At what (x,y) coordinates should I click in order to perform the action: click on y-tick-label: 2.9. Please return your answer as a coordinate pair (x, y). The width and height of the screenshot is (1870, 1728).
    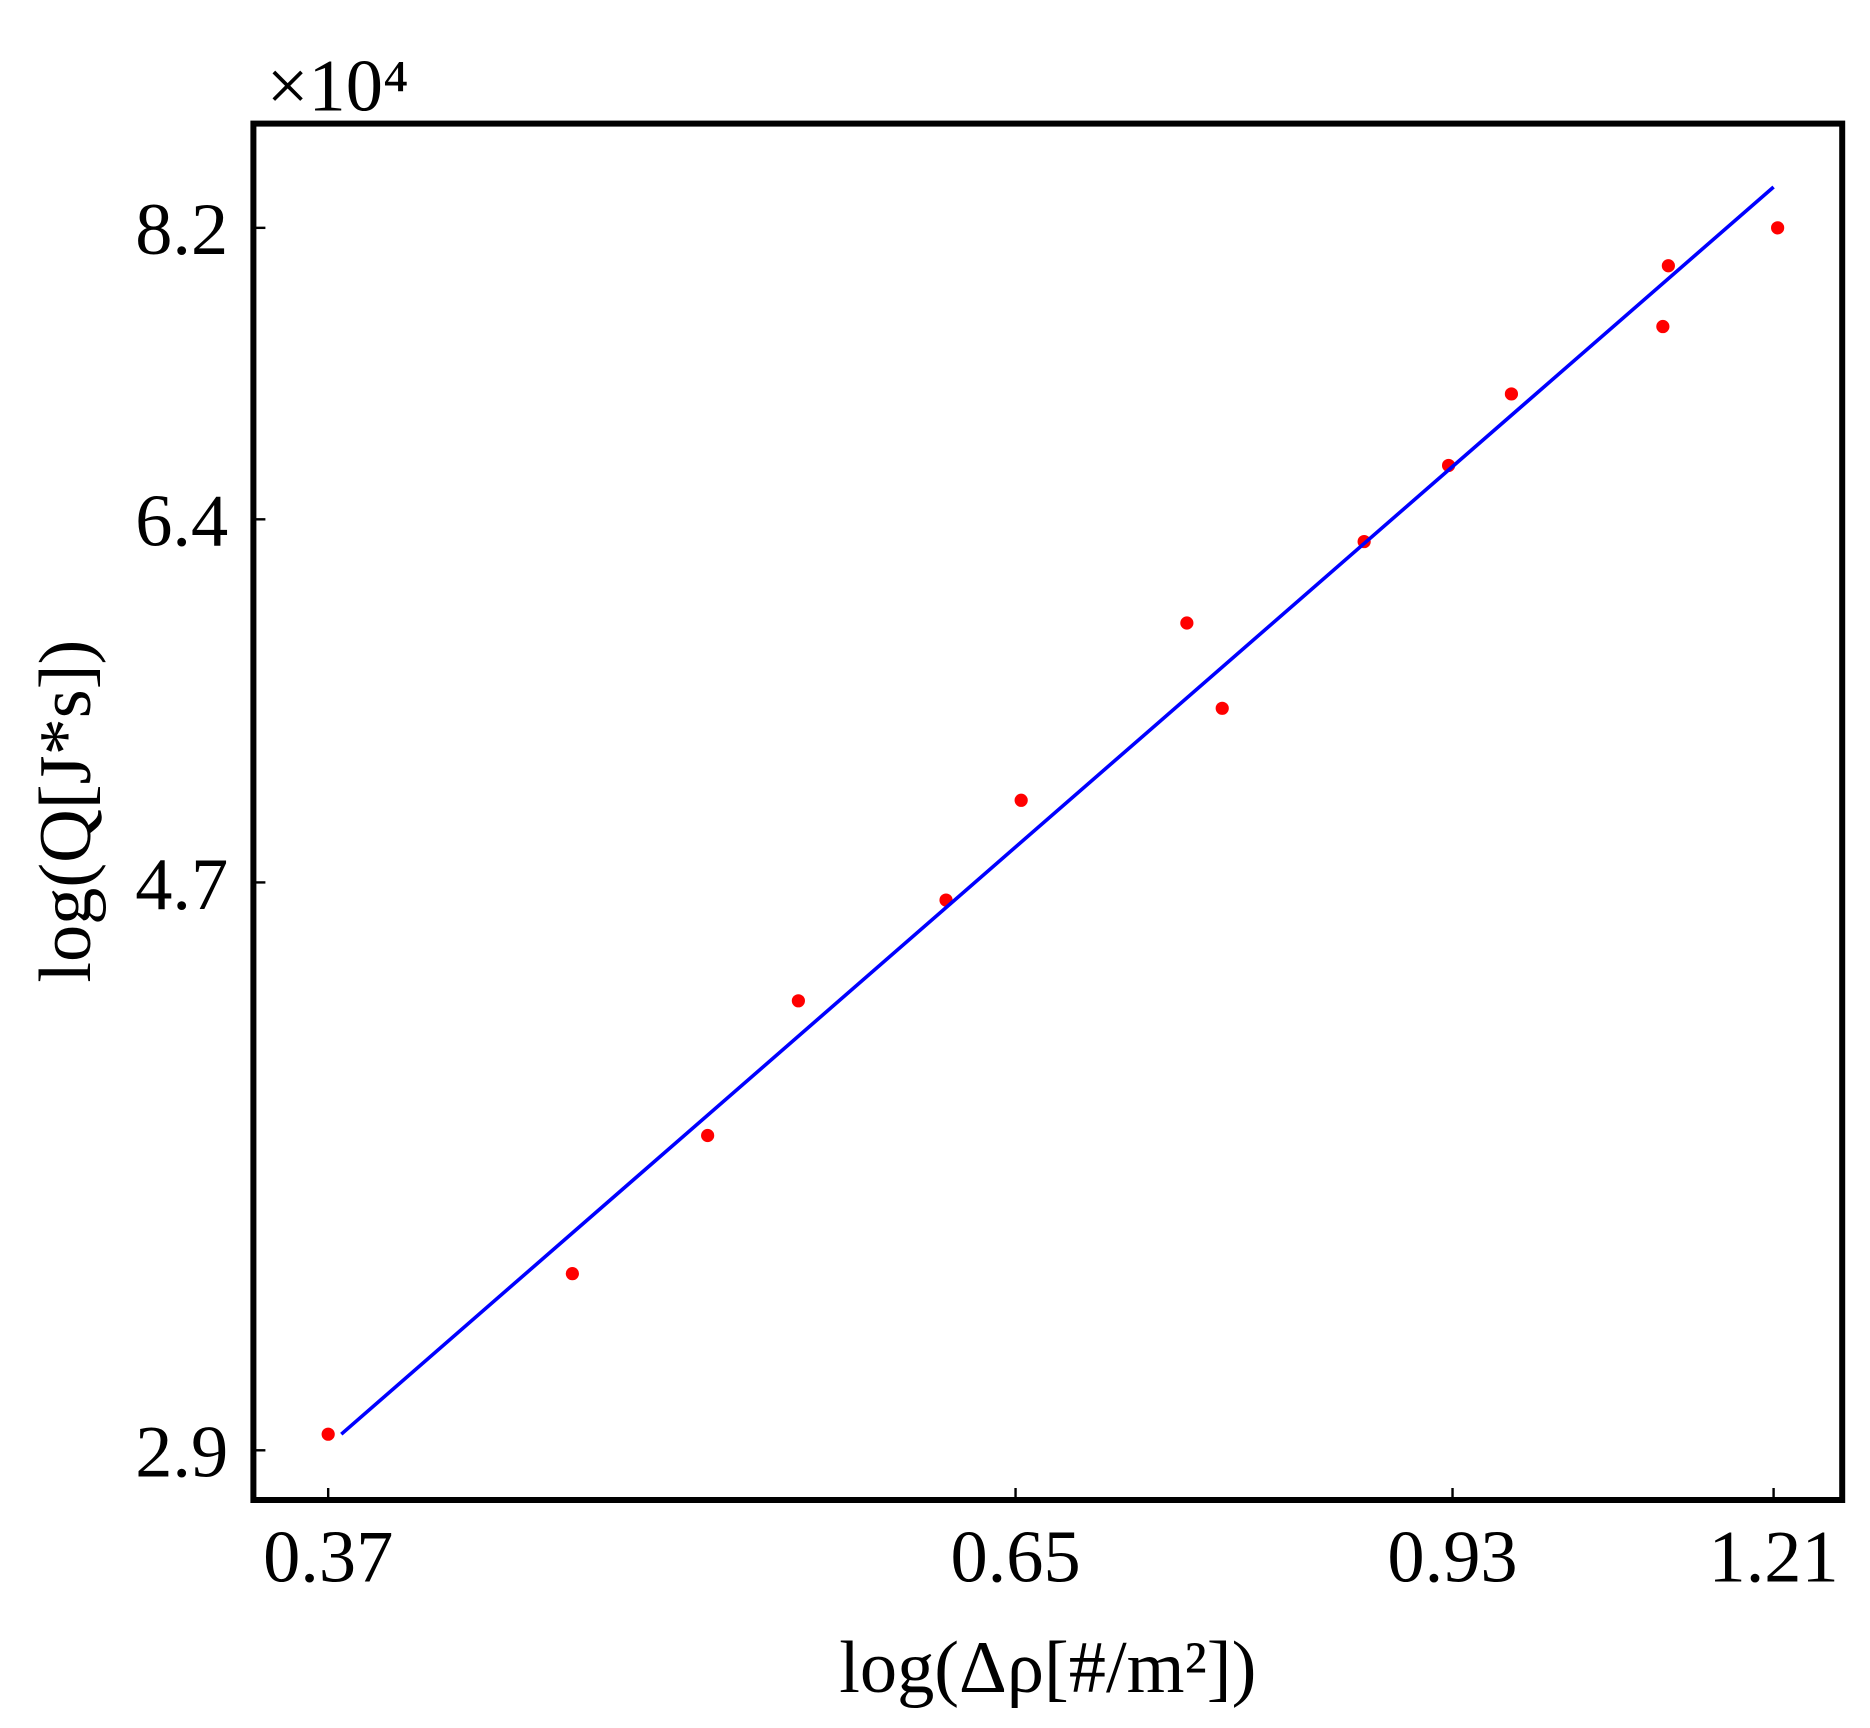
    Looking at the image, I should click on (181, 1453).